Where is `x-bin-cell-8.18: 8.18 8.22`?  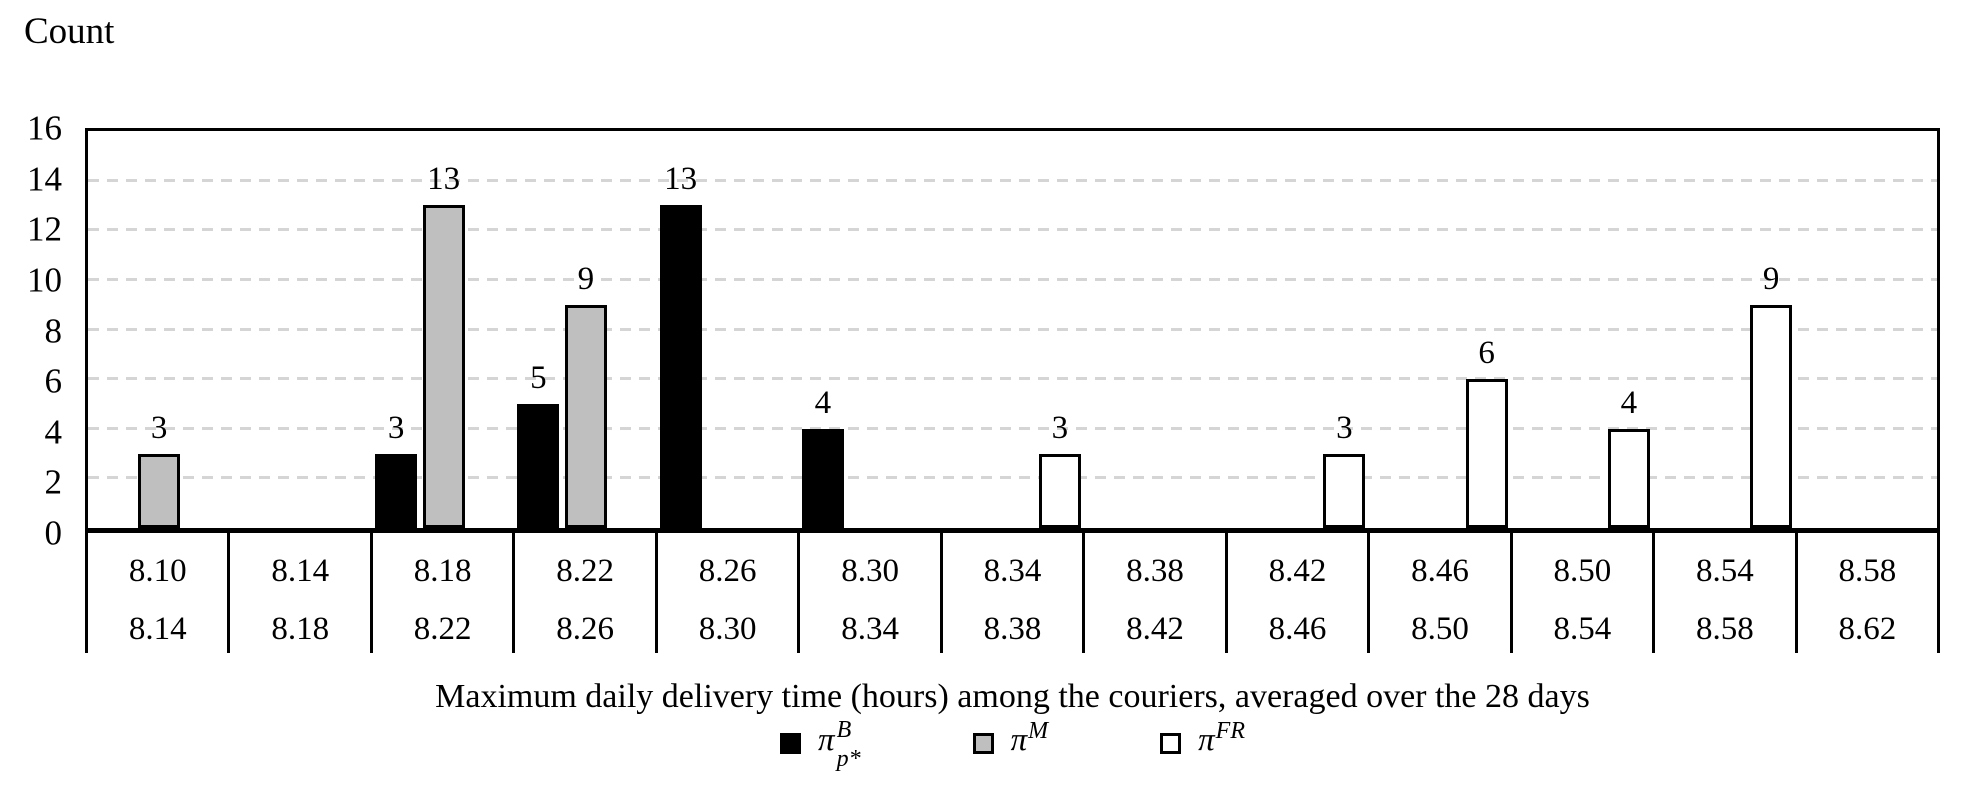
x-bin-cell-8.18: 8.18 8.22 is located at coordinates (444, 593).